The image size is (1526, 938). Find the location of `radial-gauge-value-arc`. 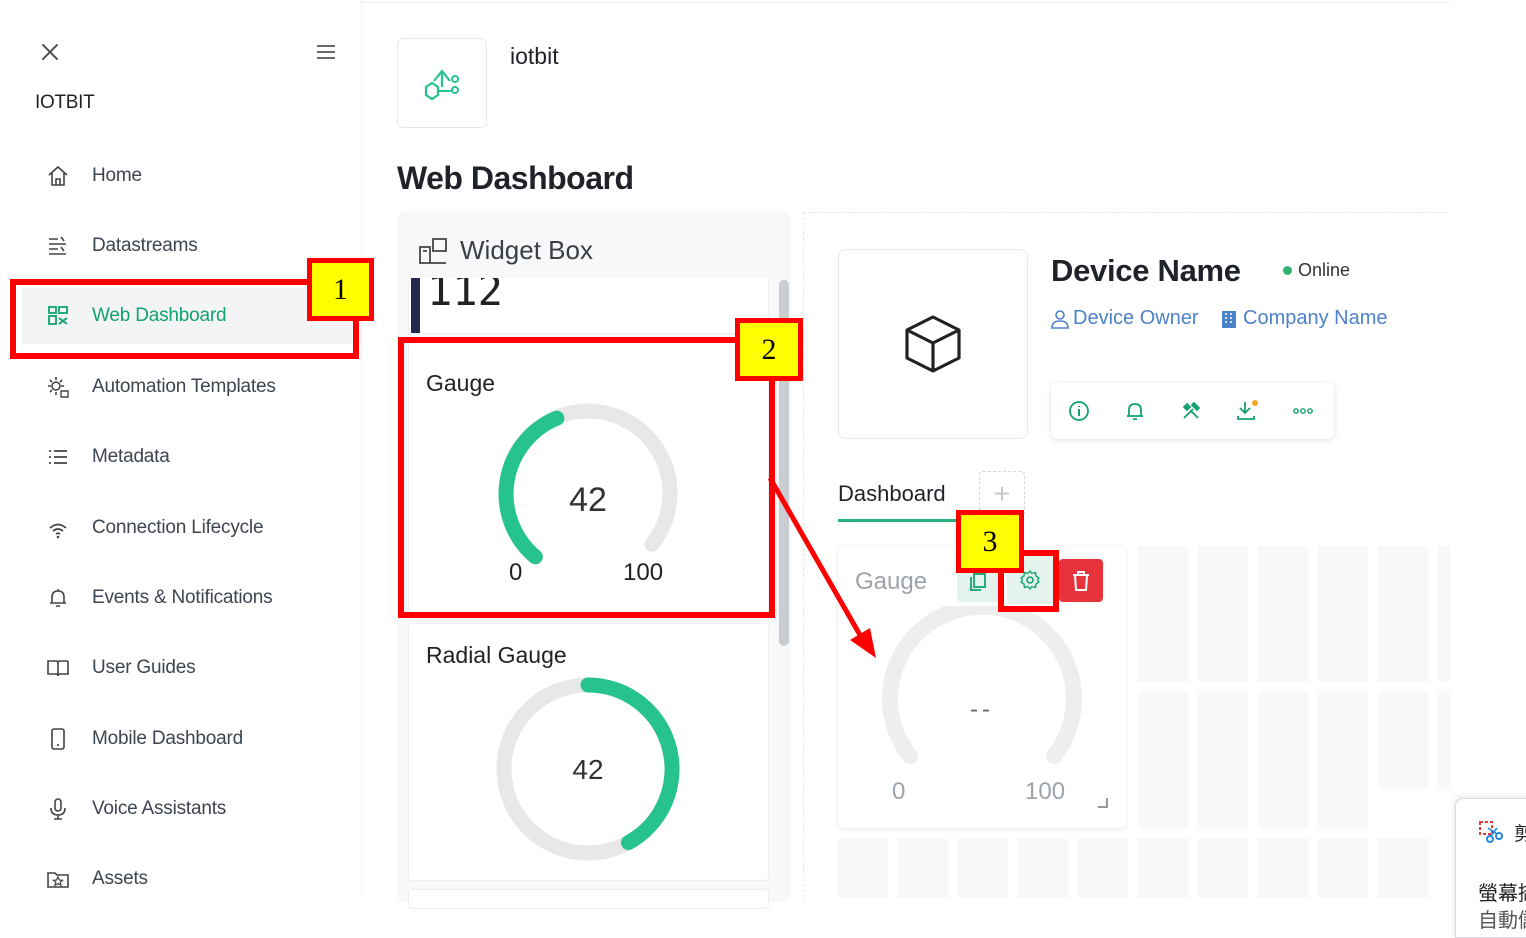

radial-gauge-value-arc is located at coordinates (630, 764).